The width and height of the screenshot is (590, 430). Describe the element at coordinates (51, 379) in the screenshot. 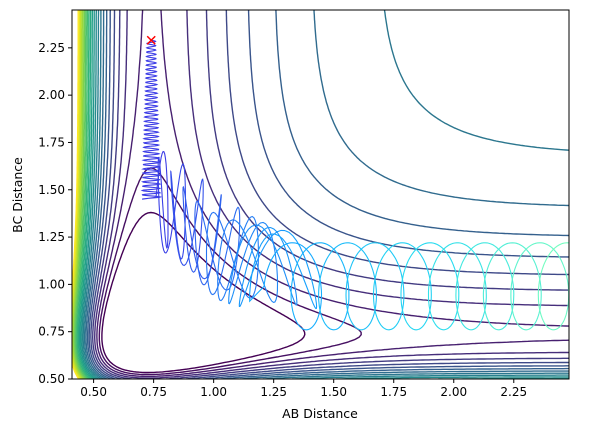

I see `y-tick-label: 0.50` at that location.